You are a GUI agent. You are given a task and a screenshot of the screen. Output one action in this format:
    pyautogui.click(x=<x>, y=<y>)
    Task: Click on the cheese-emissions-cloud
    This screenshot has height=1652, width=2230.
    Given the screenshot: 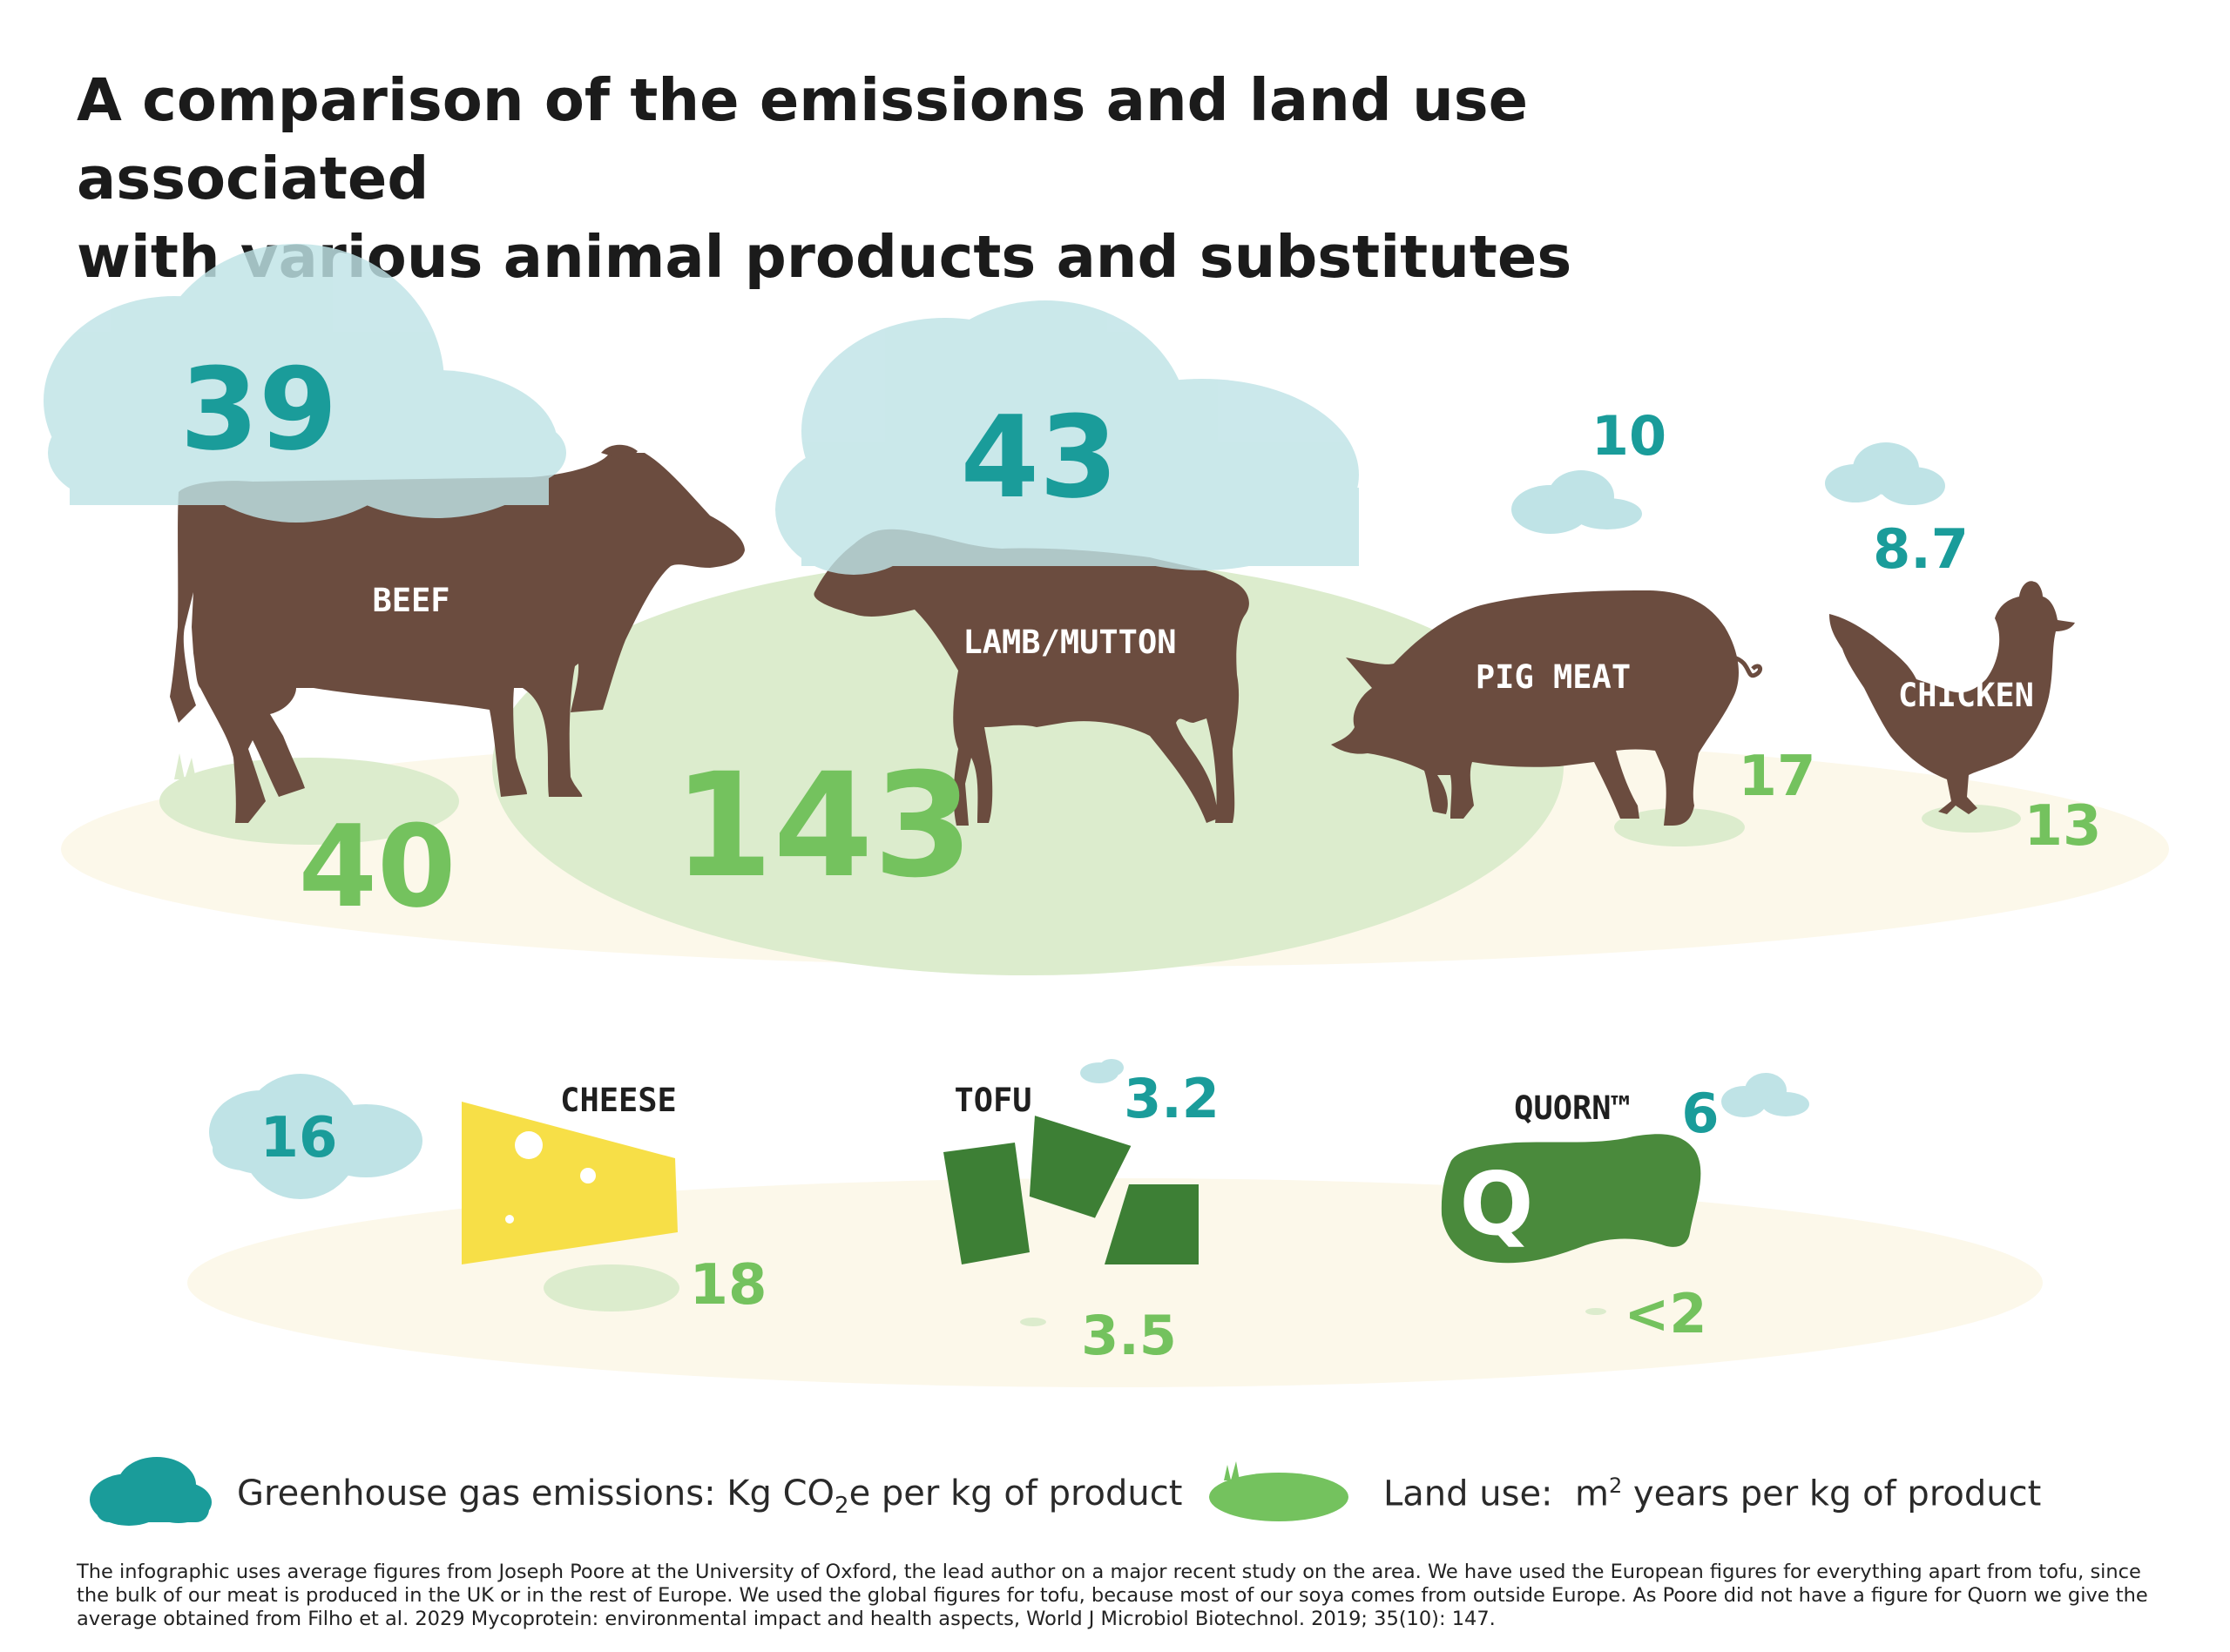 What is the action you would take?
    pyautogui.click(x=315, y=1136)
    